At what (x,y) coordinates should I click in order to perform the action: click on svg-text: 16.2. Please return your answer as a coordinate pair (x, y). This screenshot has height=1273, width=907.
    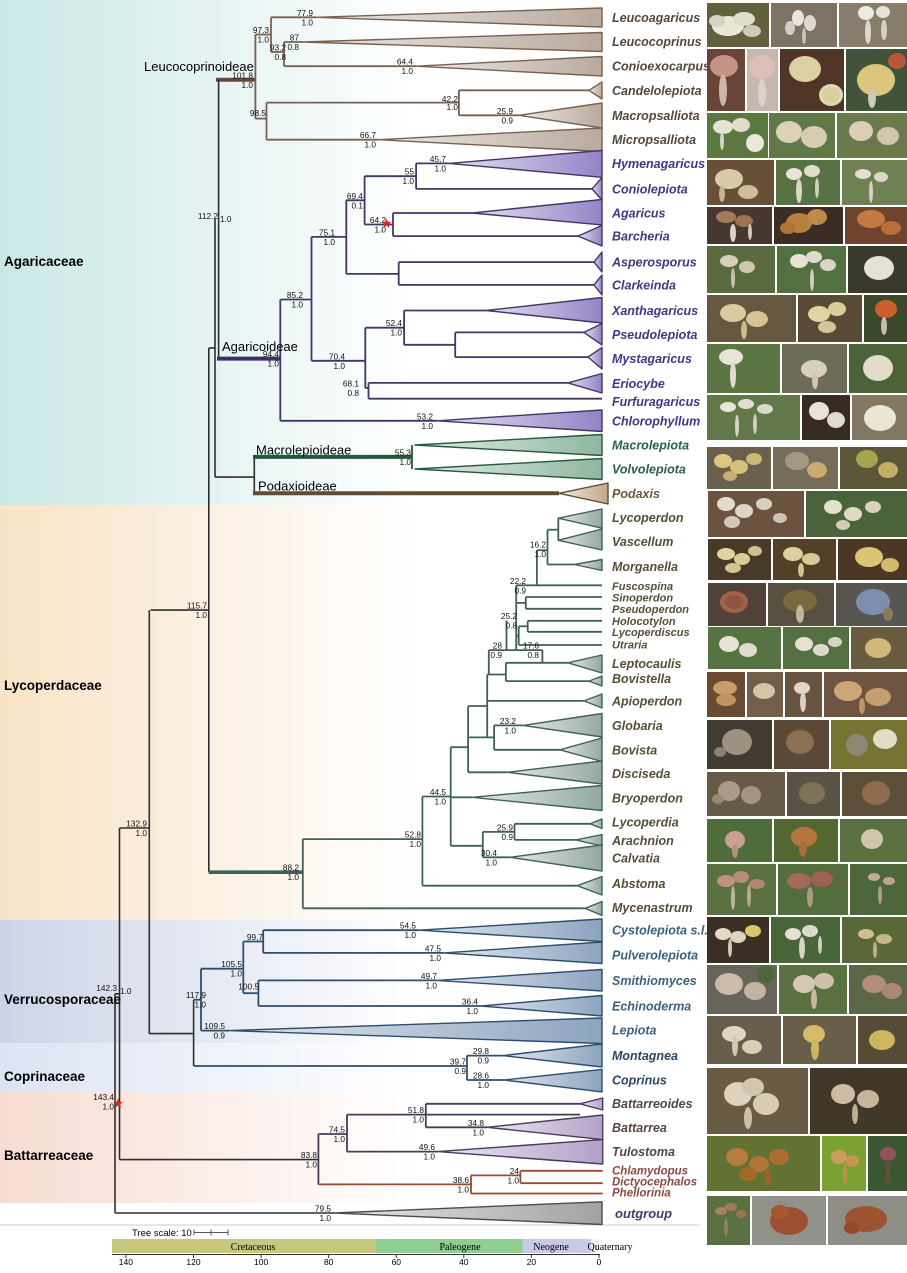
    Looking at the image, I should click on (538, 544).